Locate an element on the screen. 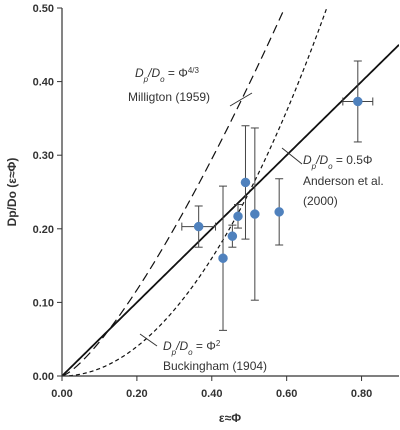 Image resolution: width=400 pixels, height=430 pixels. annotation-millington-arrow is located at coordinates (241, 99).